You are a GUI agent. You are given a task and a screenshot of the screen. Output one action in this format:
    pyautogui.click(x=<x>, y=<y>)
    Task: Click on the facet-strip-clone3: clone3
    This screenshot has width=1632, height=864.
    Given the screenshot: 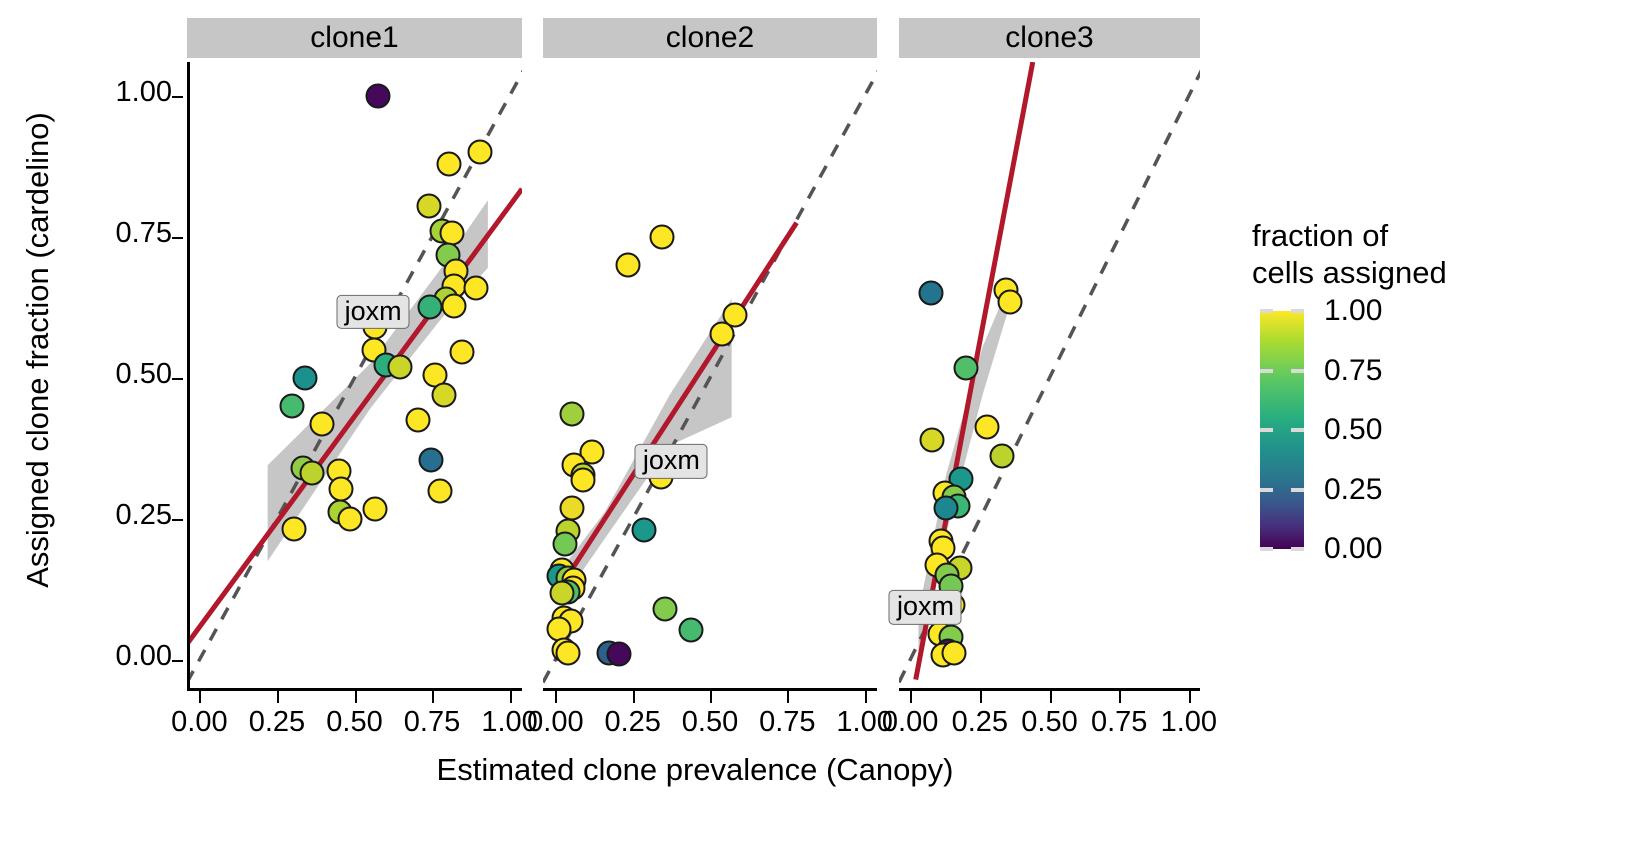 What is the action you would take?
    pyautogui.click(x=1049, y=38)
    